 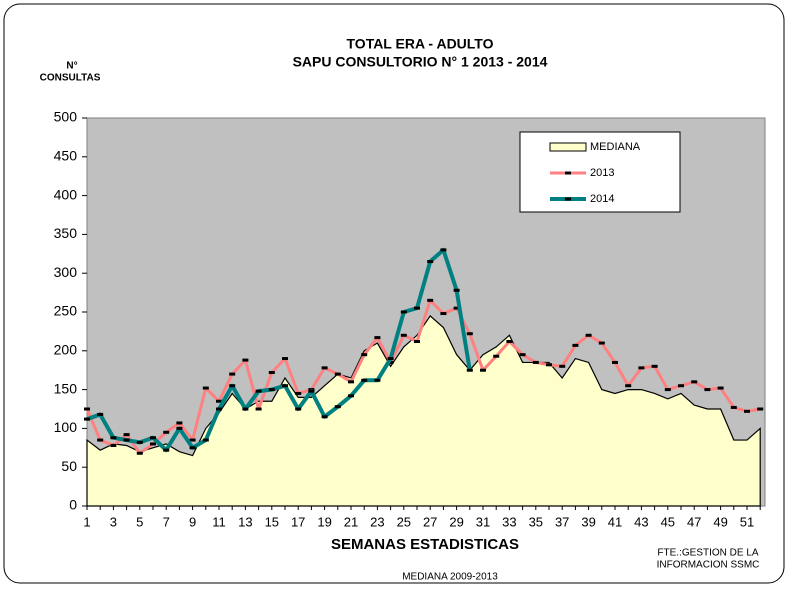 I want to click on y-tick-label: 50, so click(x=69, y=466).